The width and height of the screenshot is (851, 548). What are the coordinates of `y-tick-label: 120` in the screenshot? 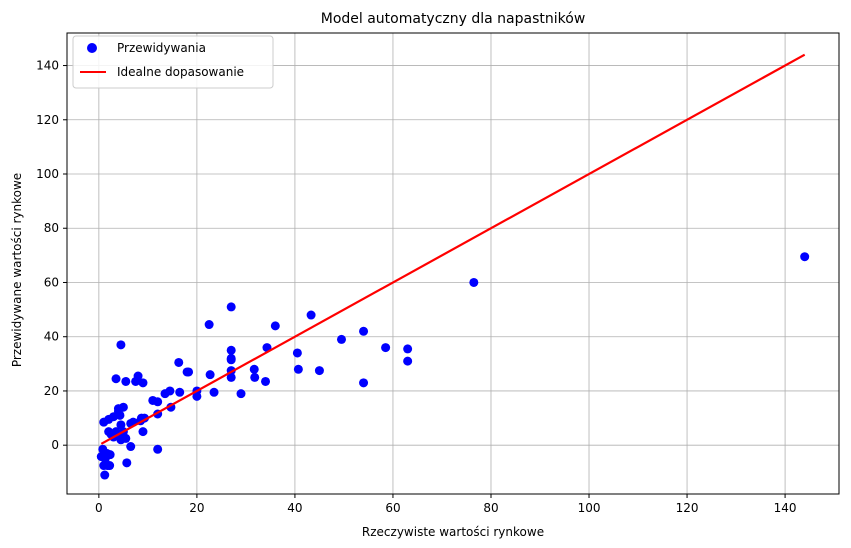 It's located at (47, 120).